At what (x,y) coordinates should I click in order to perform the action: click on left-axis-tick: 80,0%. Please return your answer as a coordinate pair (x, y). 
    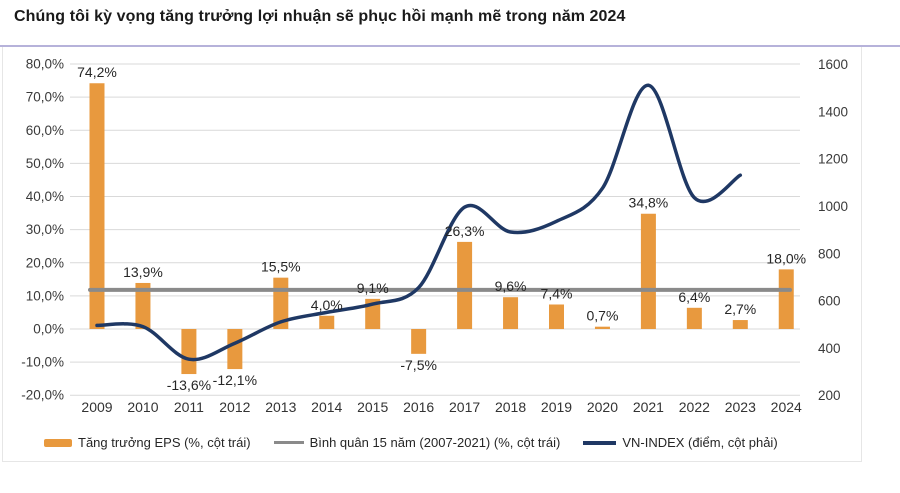
    Looking at the image, I should click on (45, 64).